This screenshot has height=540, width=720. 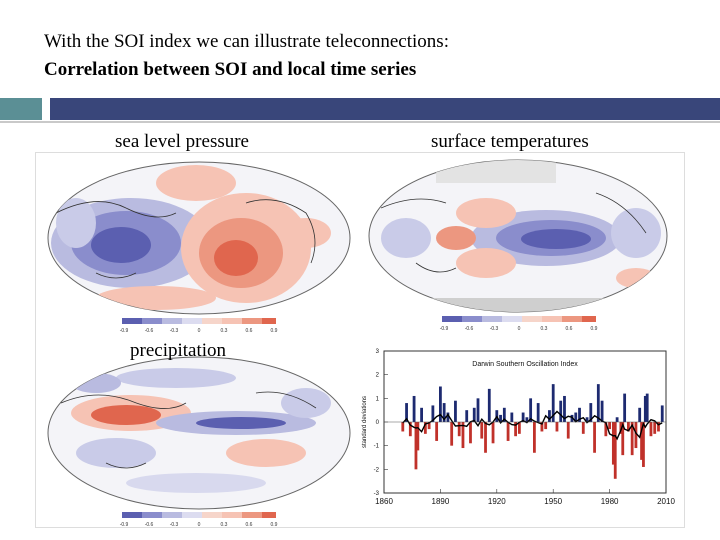 What do you see at coordinates (441, 501) in the screenshot?
I see `x-tick-label: 1890` at bounding box center [441, 501].